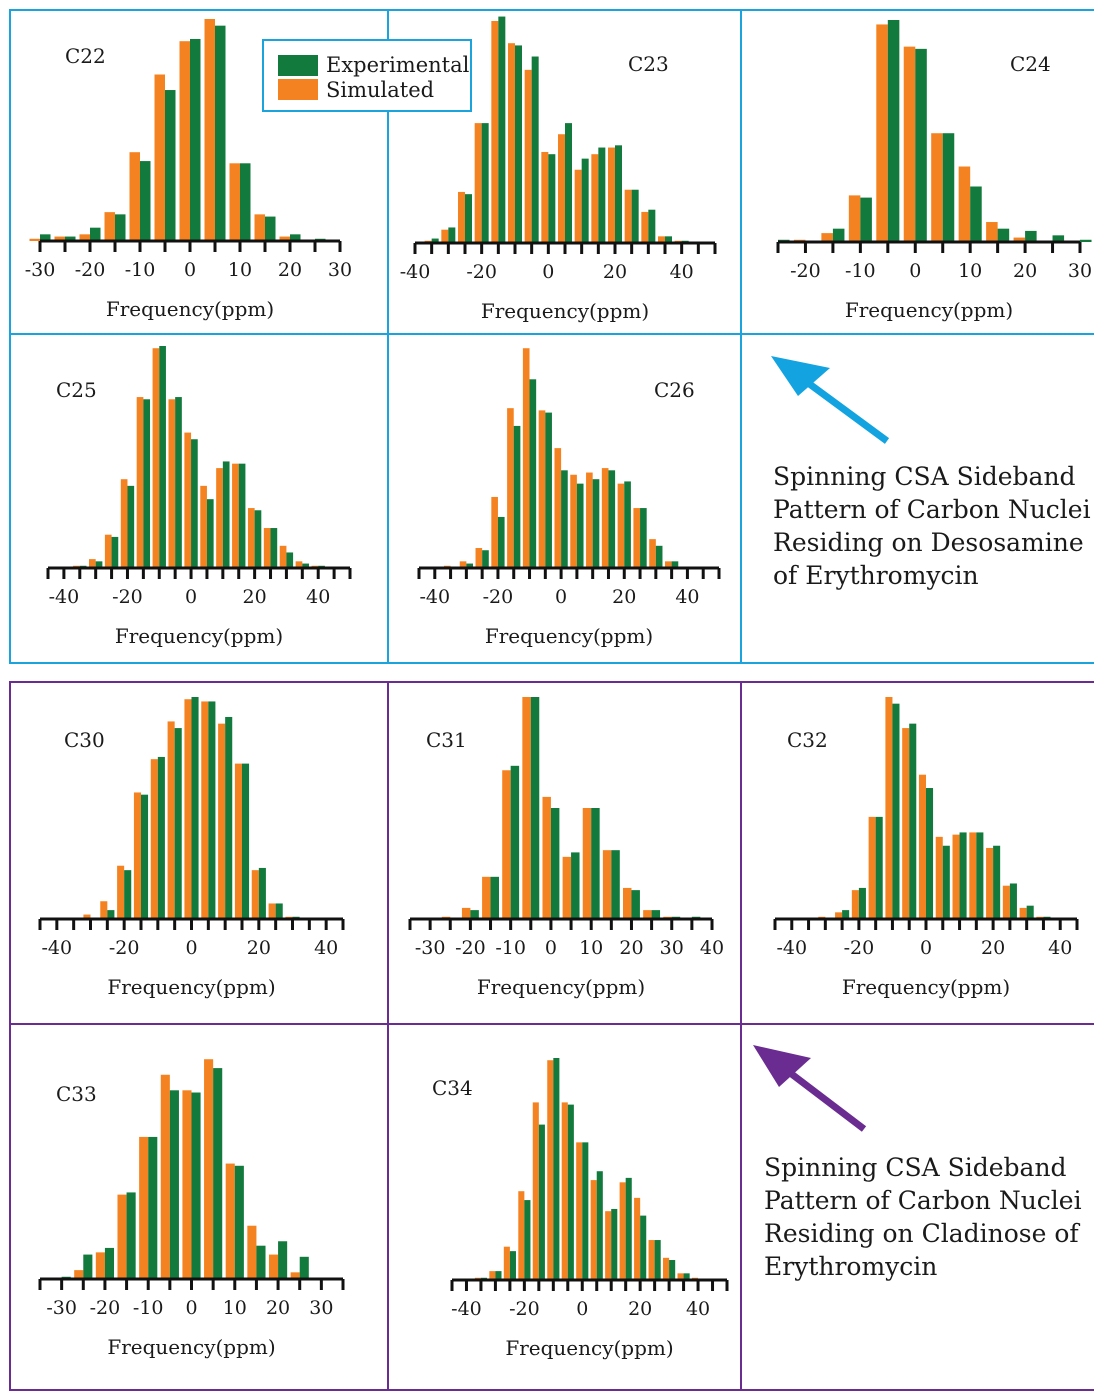  Describe the element at coordinates (188, 170) in the screenshot. I see `chart-c22: -30 -20 -10 0 10 20 30 Frequency(ppm) C22` at that location.